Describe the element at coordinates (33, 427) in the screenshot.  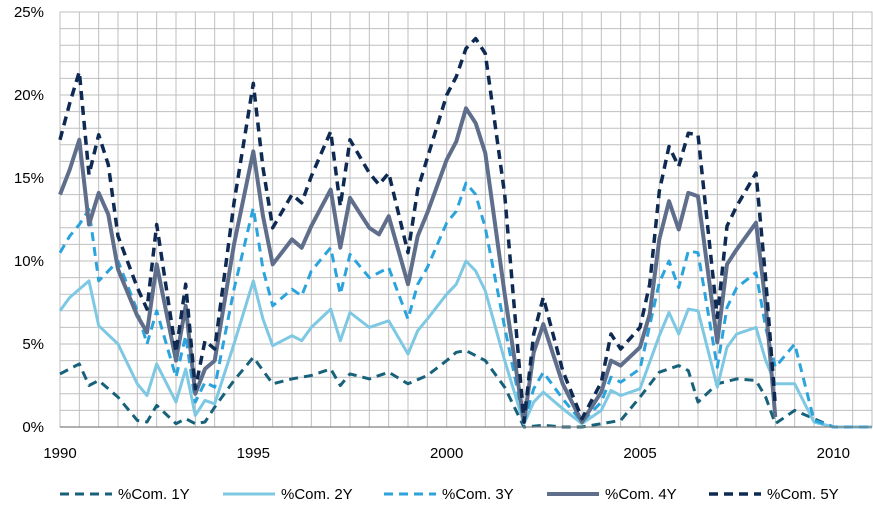
I see `y-tick-label: 0%` at that location.